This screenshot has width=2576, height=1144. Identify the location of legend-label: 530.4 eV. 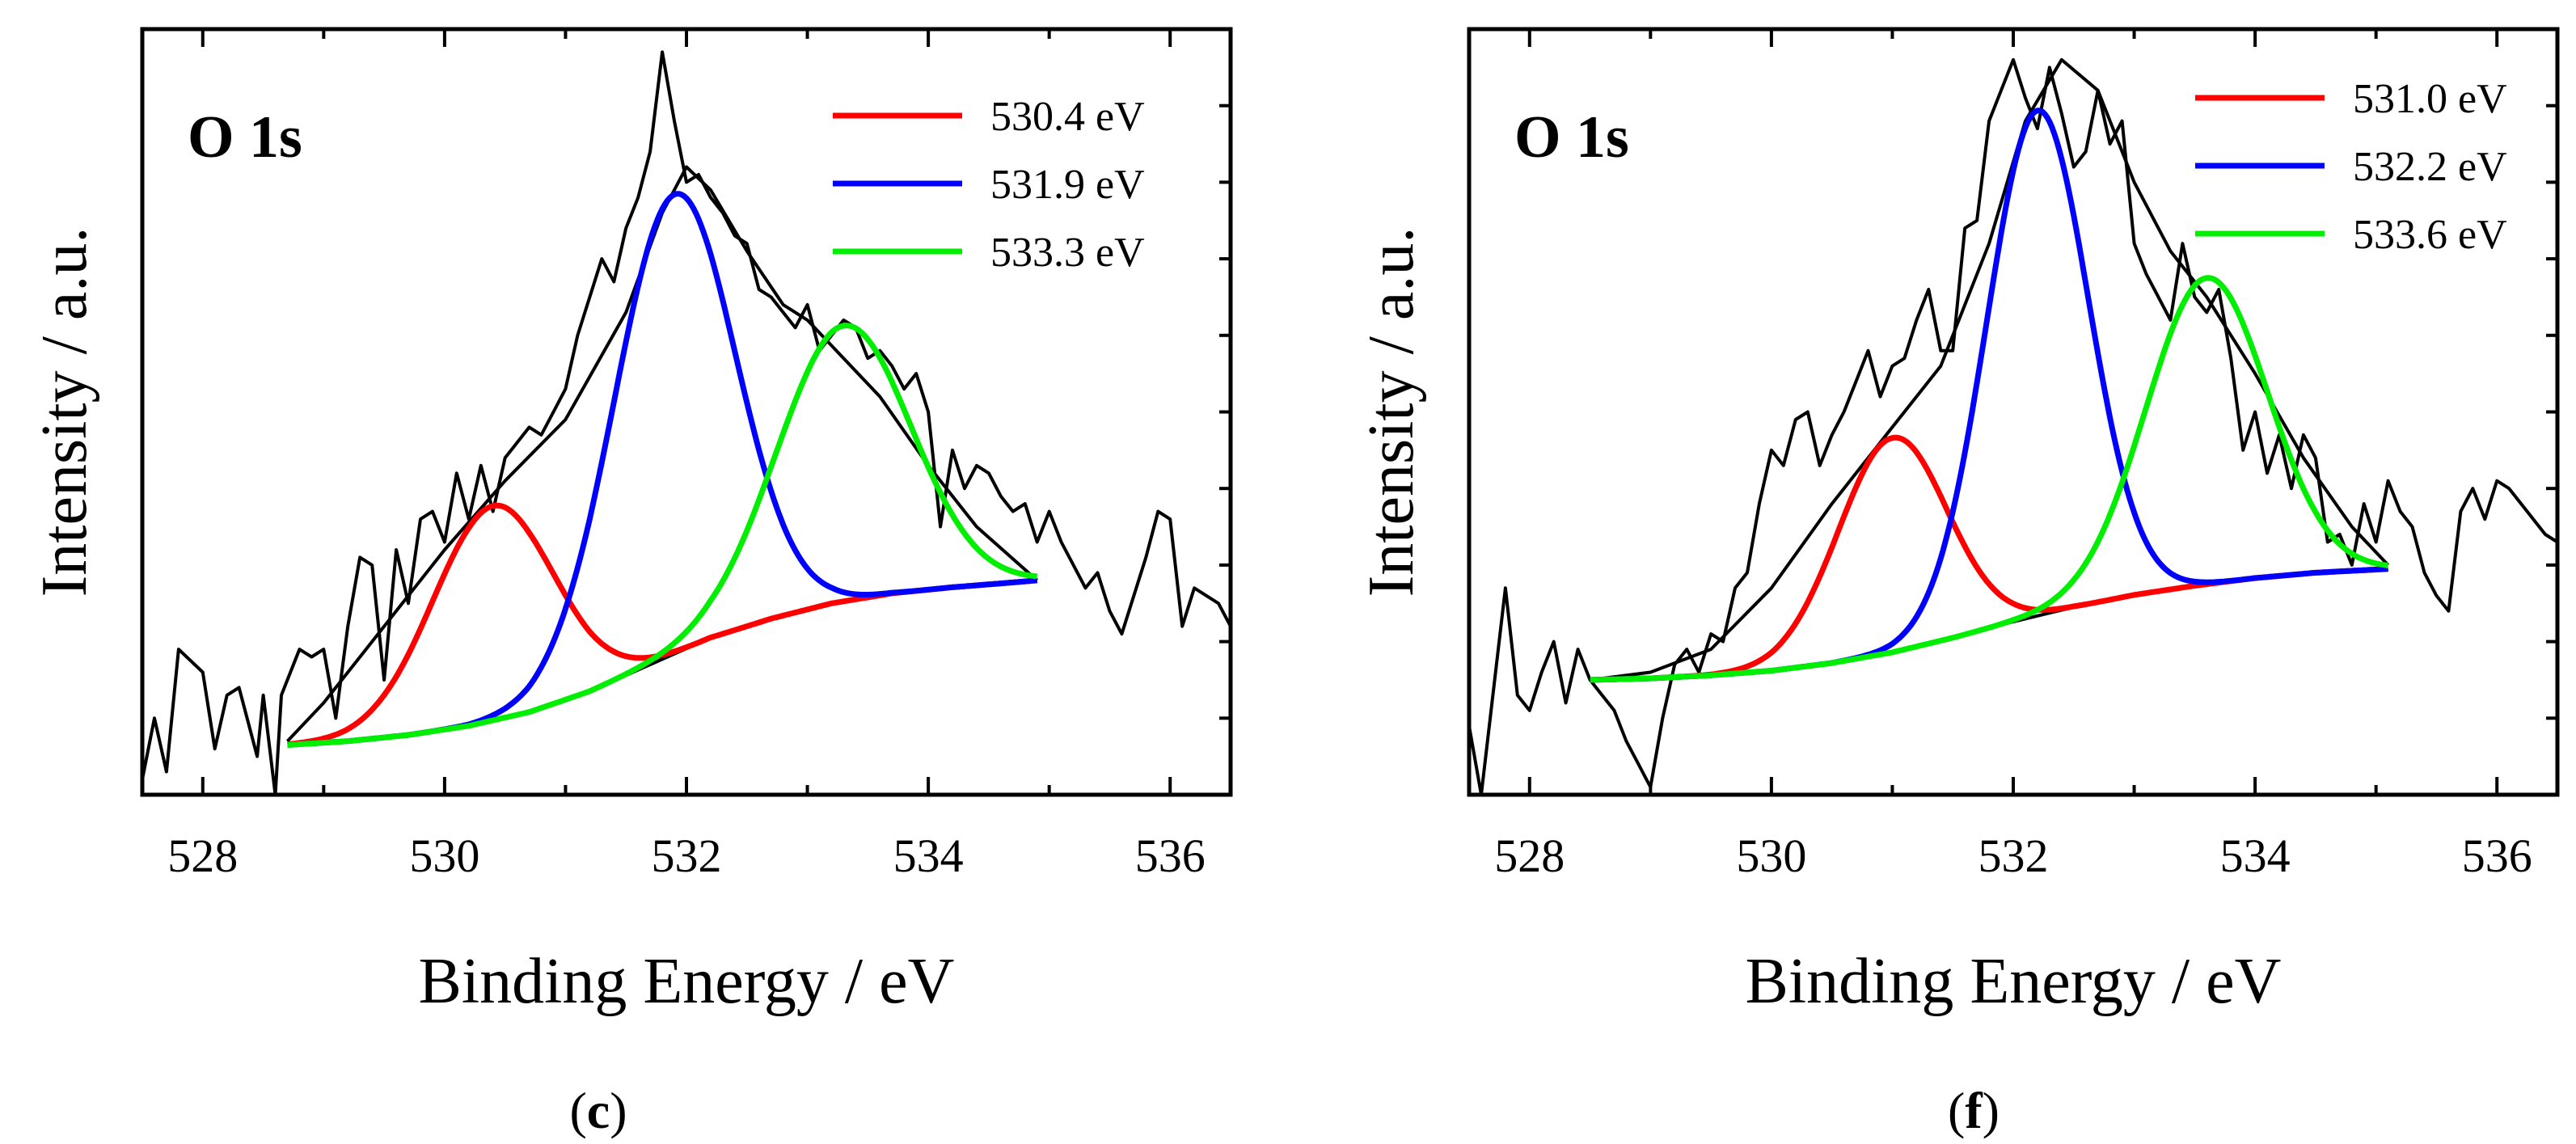
(1067, 117).